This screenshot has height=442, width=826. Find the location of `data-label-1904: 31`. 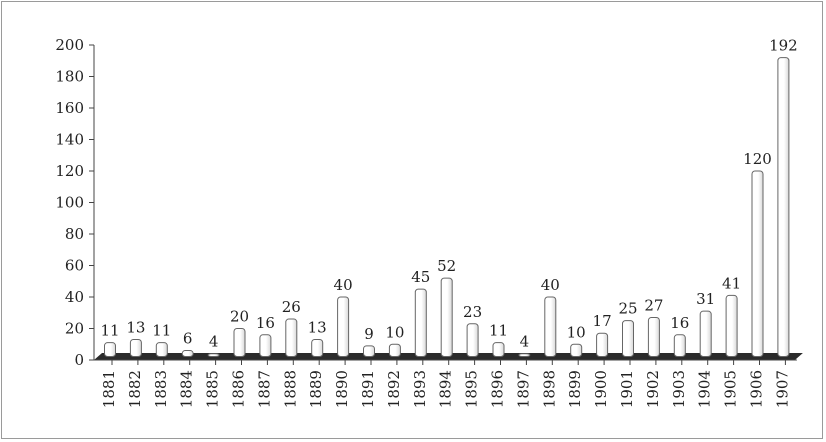

data-label-1904: 31 is located at coordinates (705, 299).